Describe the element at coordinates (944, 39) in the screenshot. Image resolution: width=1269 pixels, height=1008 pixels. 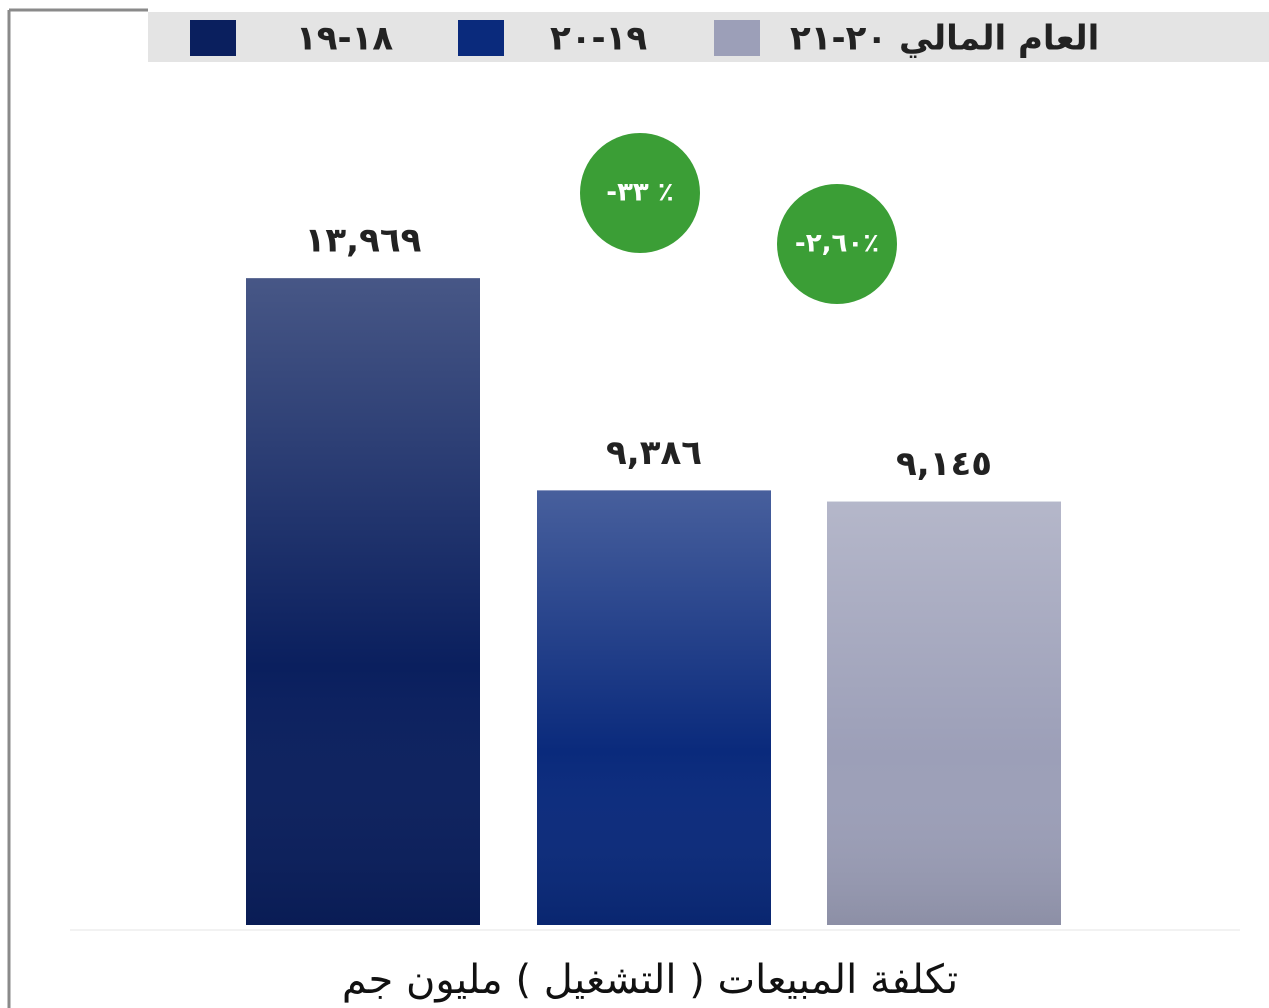
I see `legend-label: العام المالي ٢٠-٢١` at that location.